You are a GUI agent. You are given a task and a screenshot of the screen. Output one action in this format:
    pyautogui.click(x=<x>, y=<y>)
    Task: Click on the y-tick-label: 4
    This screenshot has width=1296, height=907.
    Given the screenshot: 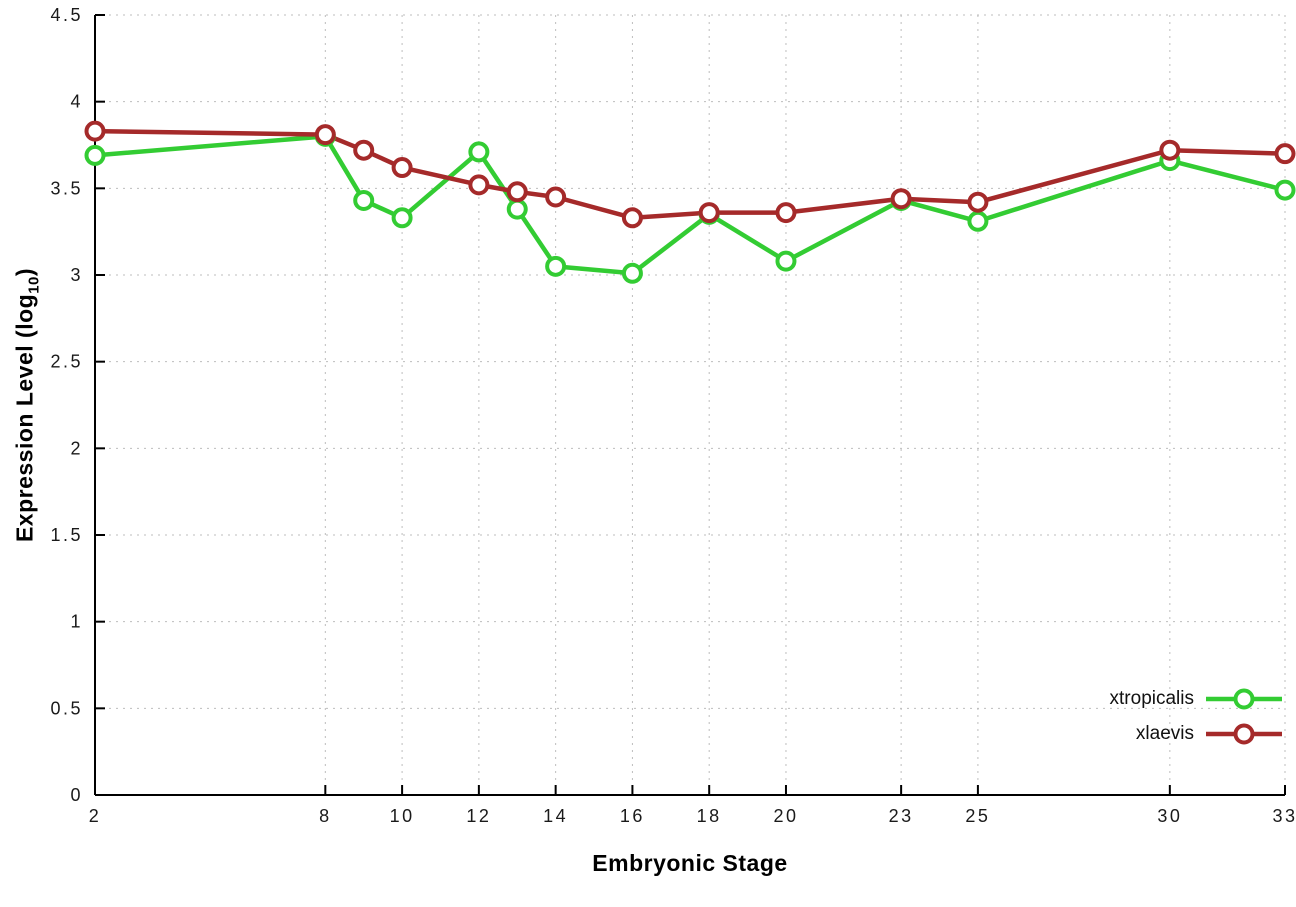 What is the action you would take?
    pyautogui.click(x=76, y=102)
    